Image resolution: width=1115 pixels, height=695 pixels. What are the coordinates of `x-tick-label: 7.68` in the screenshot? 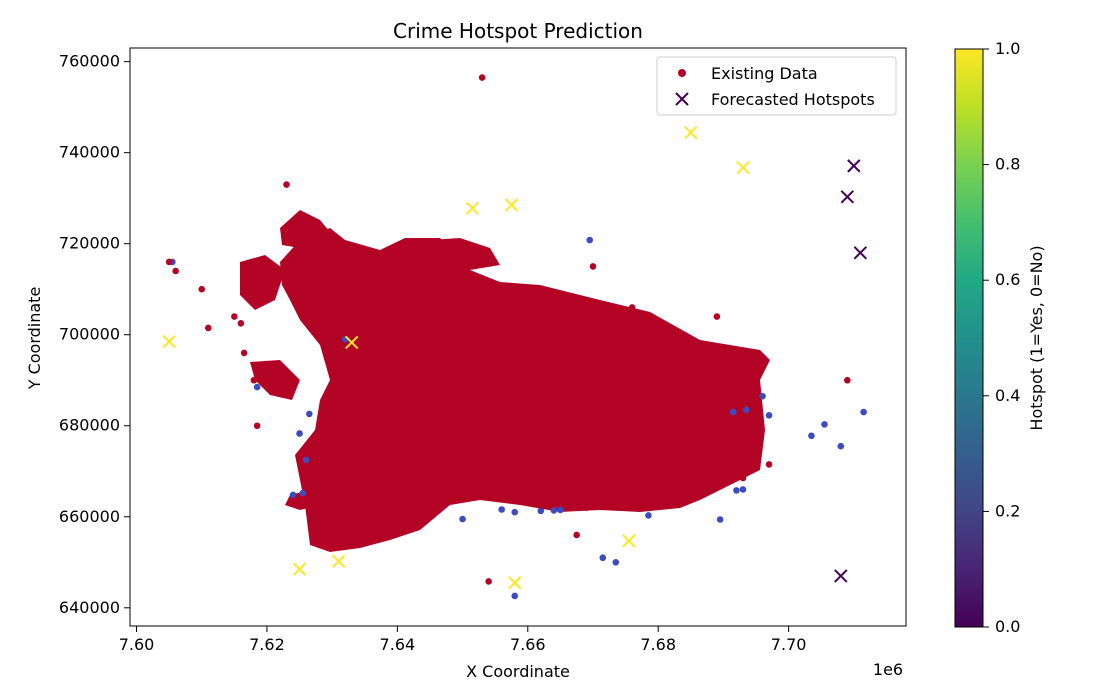 It's located at (658, 644).